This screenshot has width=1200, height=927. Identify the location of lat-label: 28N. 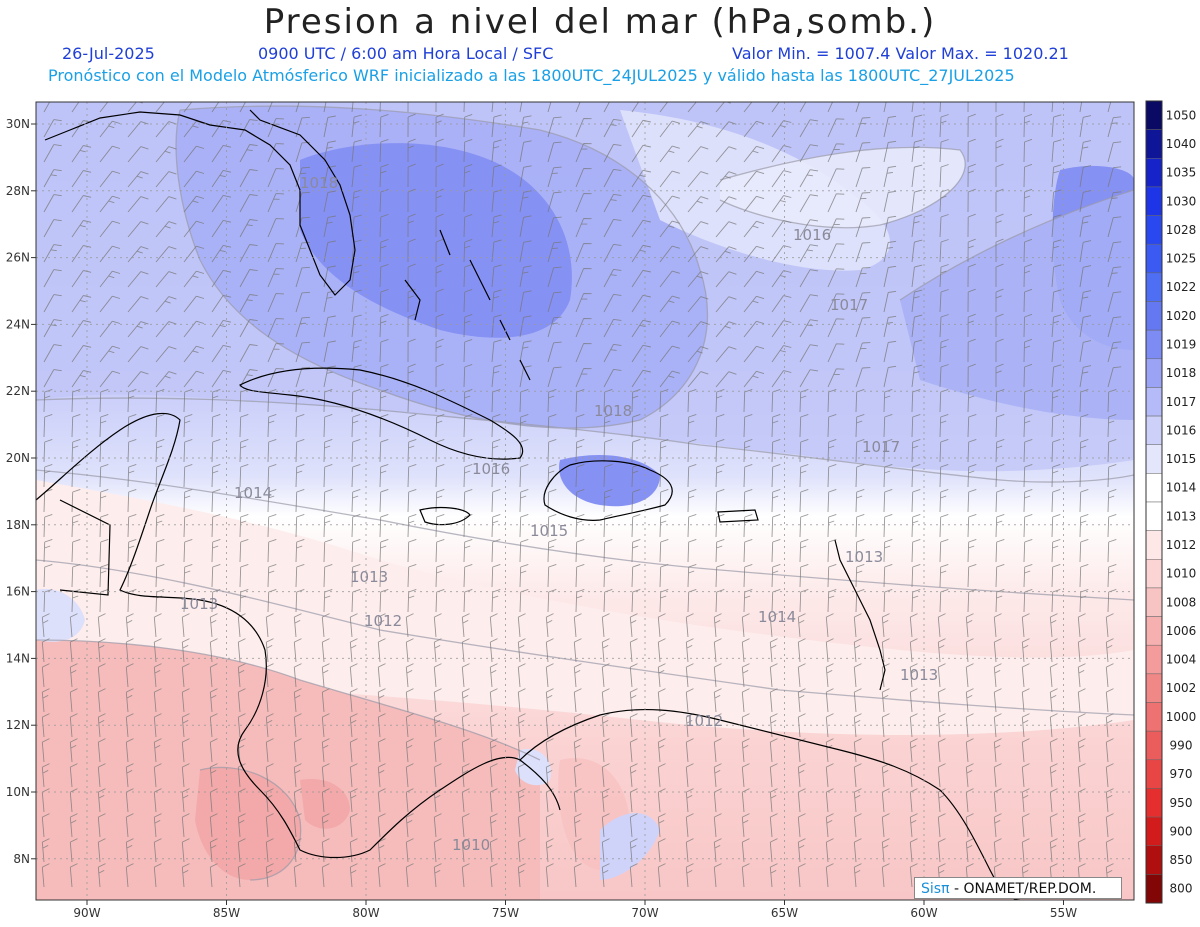
(18, 191).